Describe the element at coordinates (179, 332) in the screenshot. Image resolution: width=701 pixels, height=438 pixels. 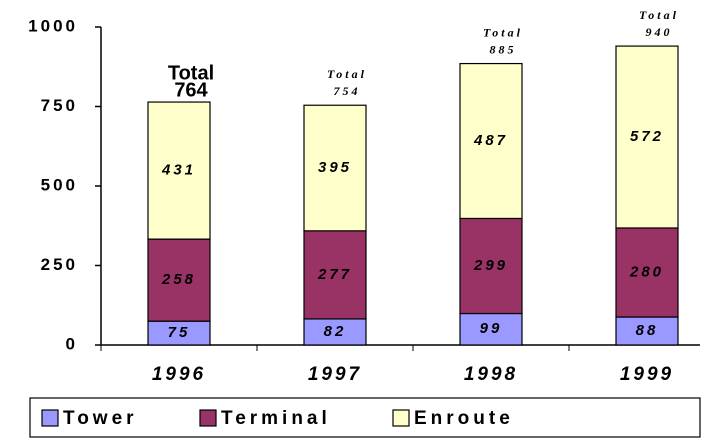
I see `value-label: 75` at that location.